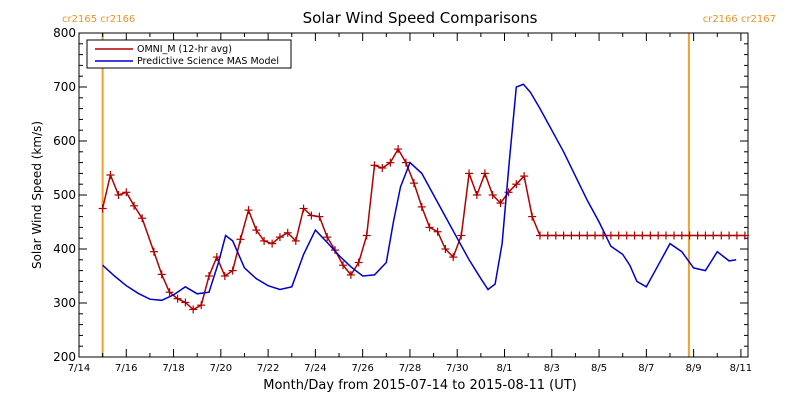  Describe the element at coordinates (646, 368) in the screenshot. I see `x-tick-label: 8/7` at that location.